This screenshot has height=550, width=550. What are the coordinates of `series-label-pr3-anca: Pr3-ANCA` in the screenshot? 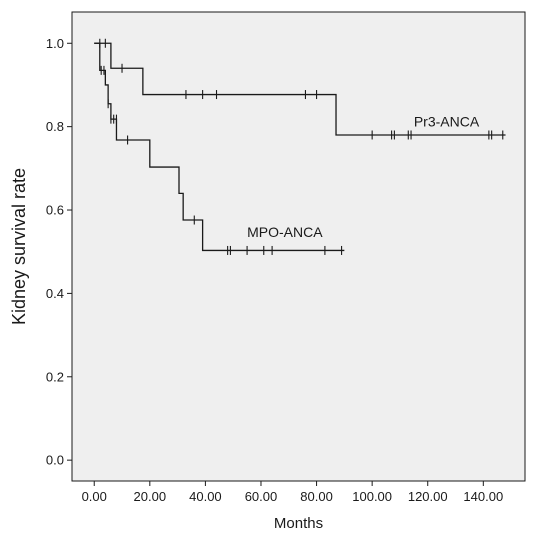 It's located at (447, 122).